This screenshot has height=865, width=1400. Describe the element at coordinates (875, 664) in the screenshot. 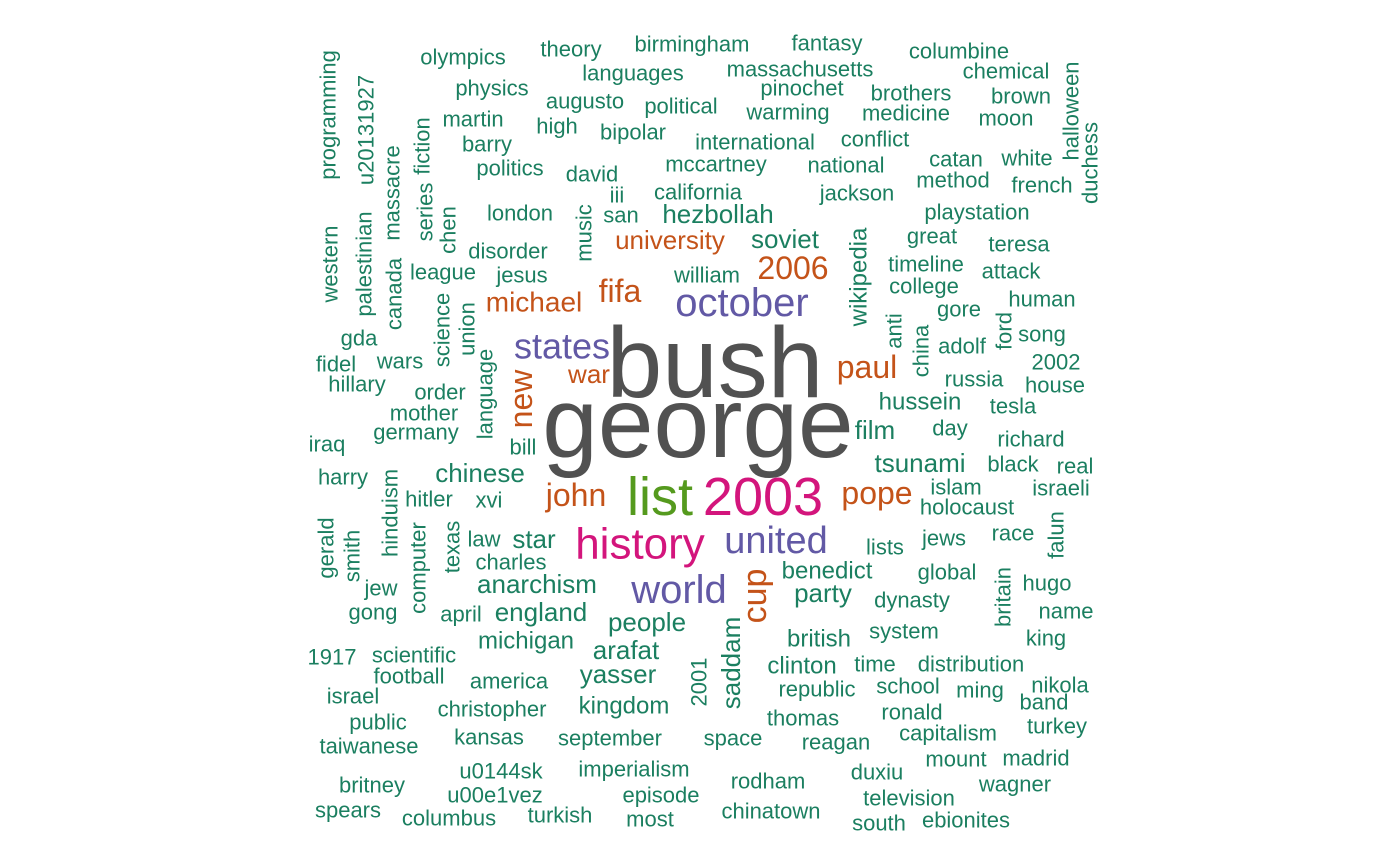

I see `word-time: time` at that location.